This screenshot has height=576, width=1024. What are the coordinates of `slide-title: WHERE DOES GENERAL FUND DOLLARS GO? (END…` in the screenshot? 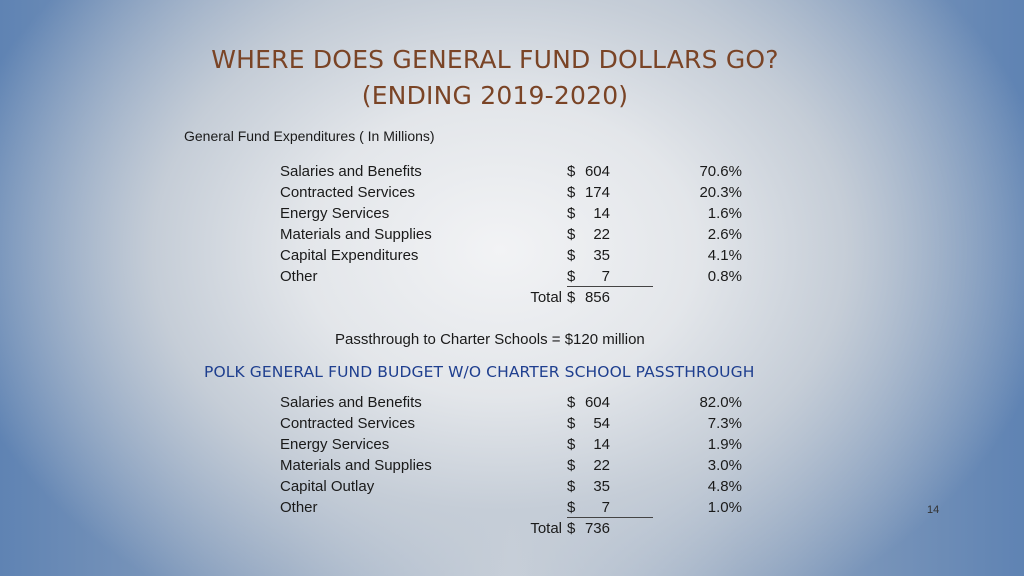 It's located at (495, 78).